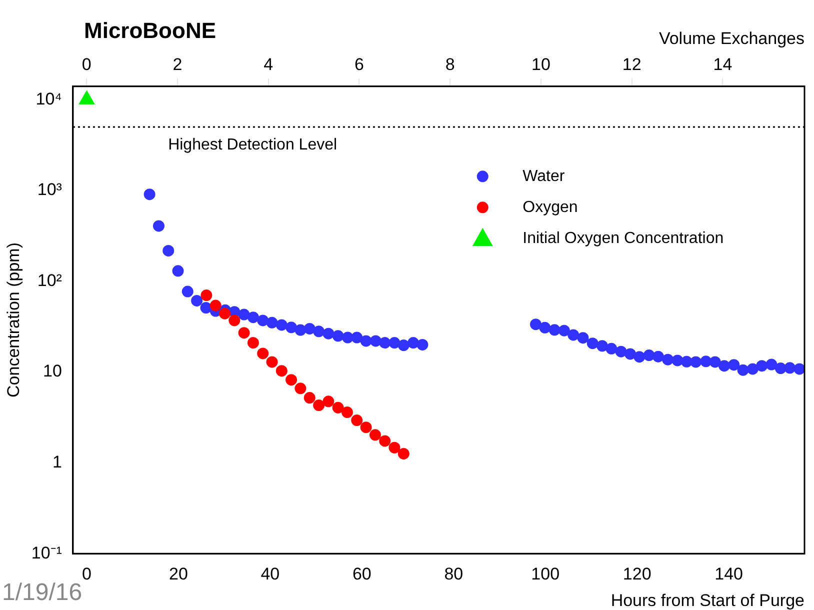 The width and height of the screenshot is (814, 610). I want to click on y-axis-title: Concentration (ppm), so click(13, 320).